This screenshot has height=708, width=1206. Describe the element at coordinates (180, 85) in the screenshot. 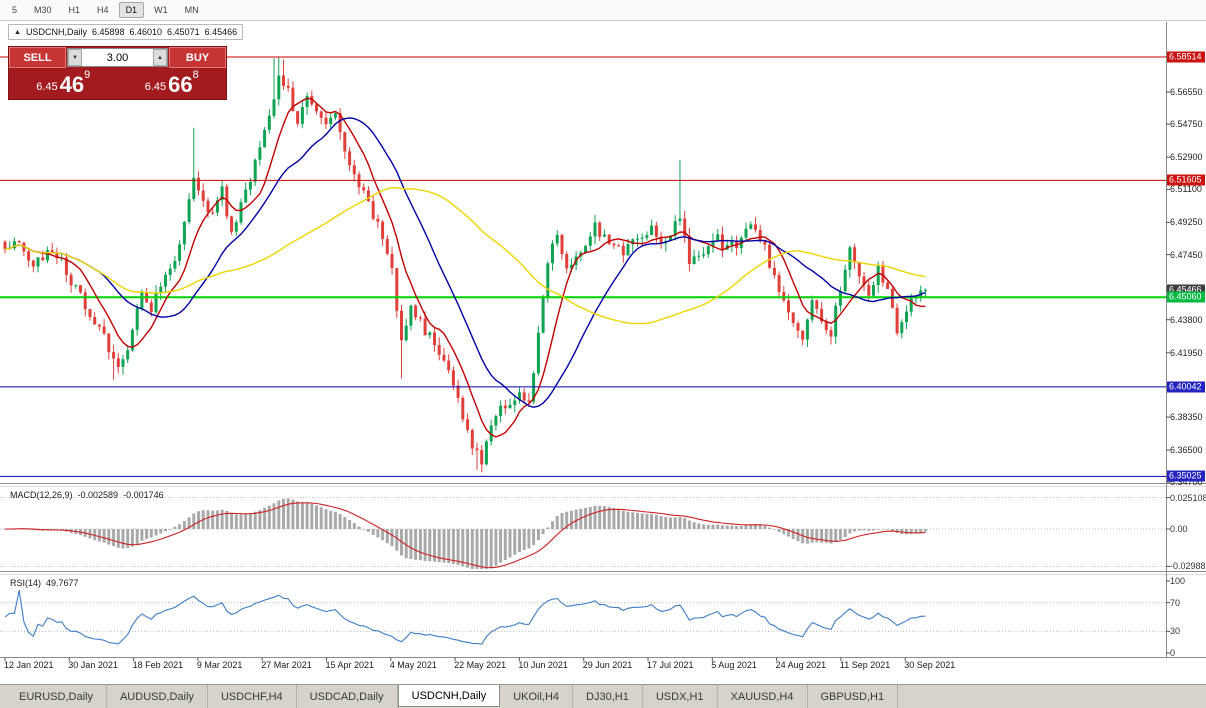

I see `ask-price-main: 66` at that location.